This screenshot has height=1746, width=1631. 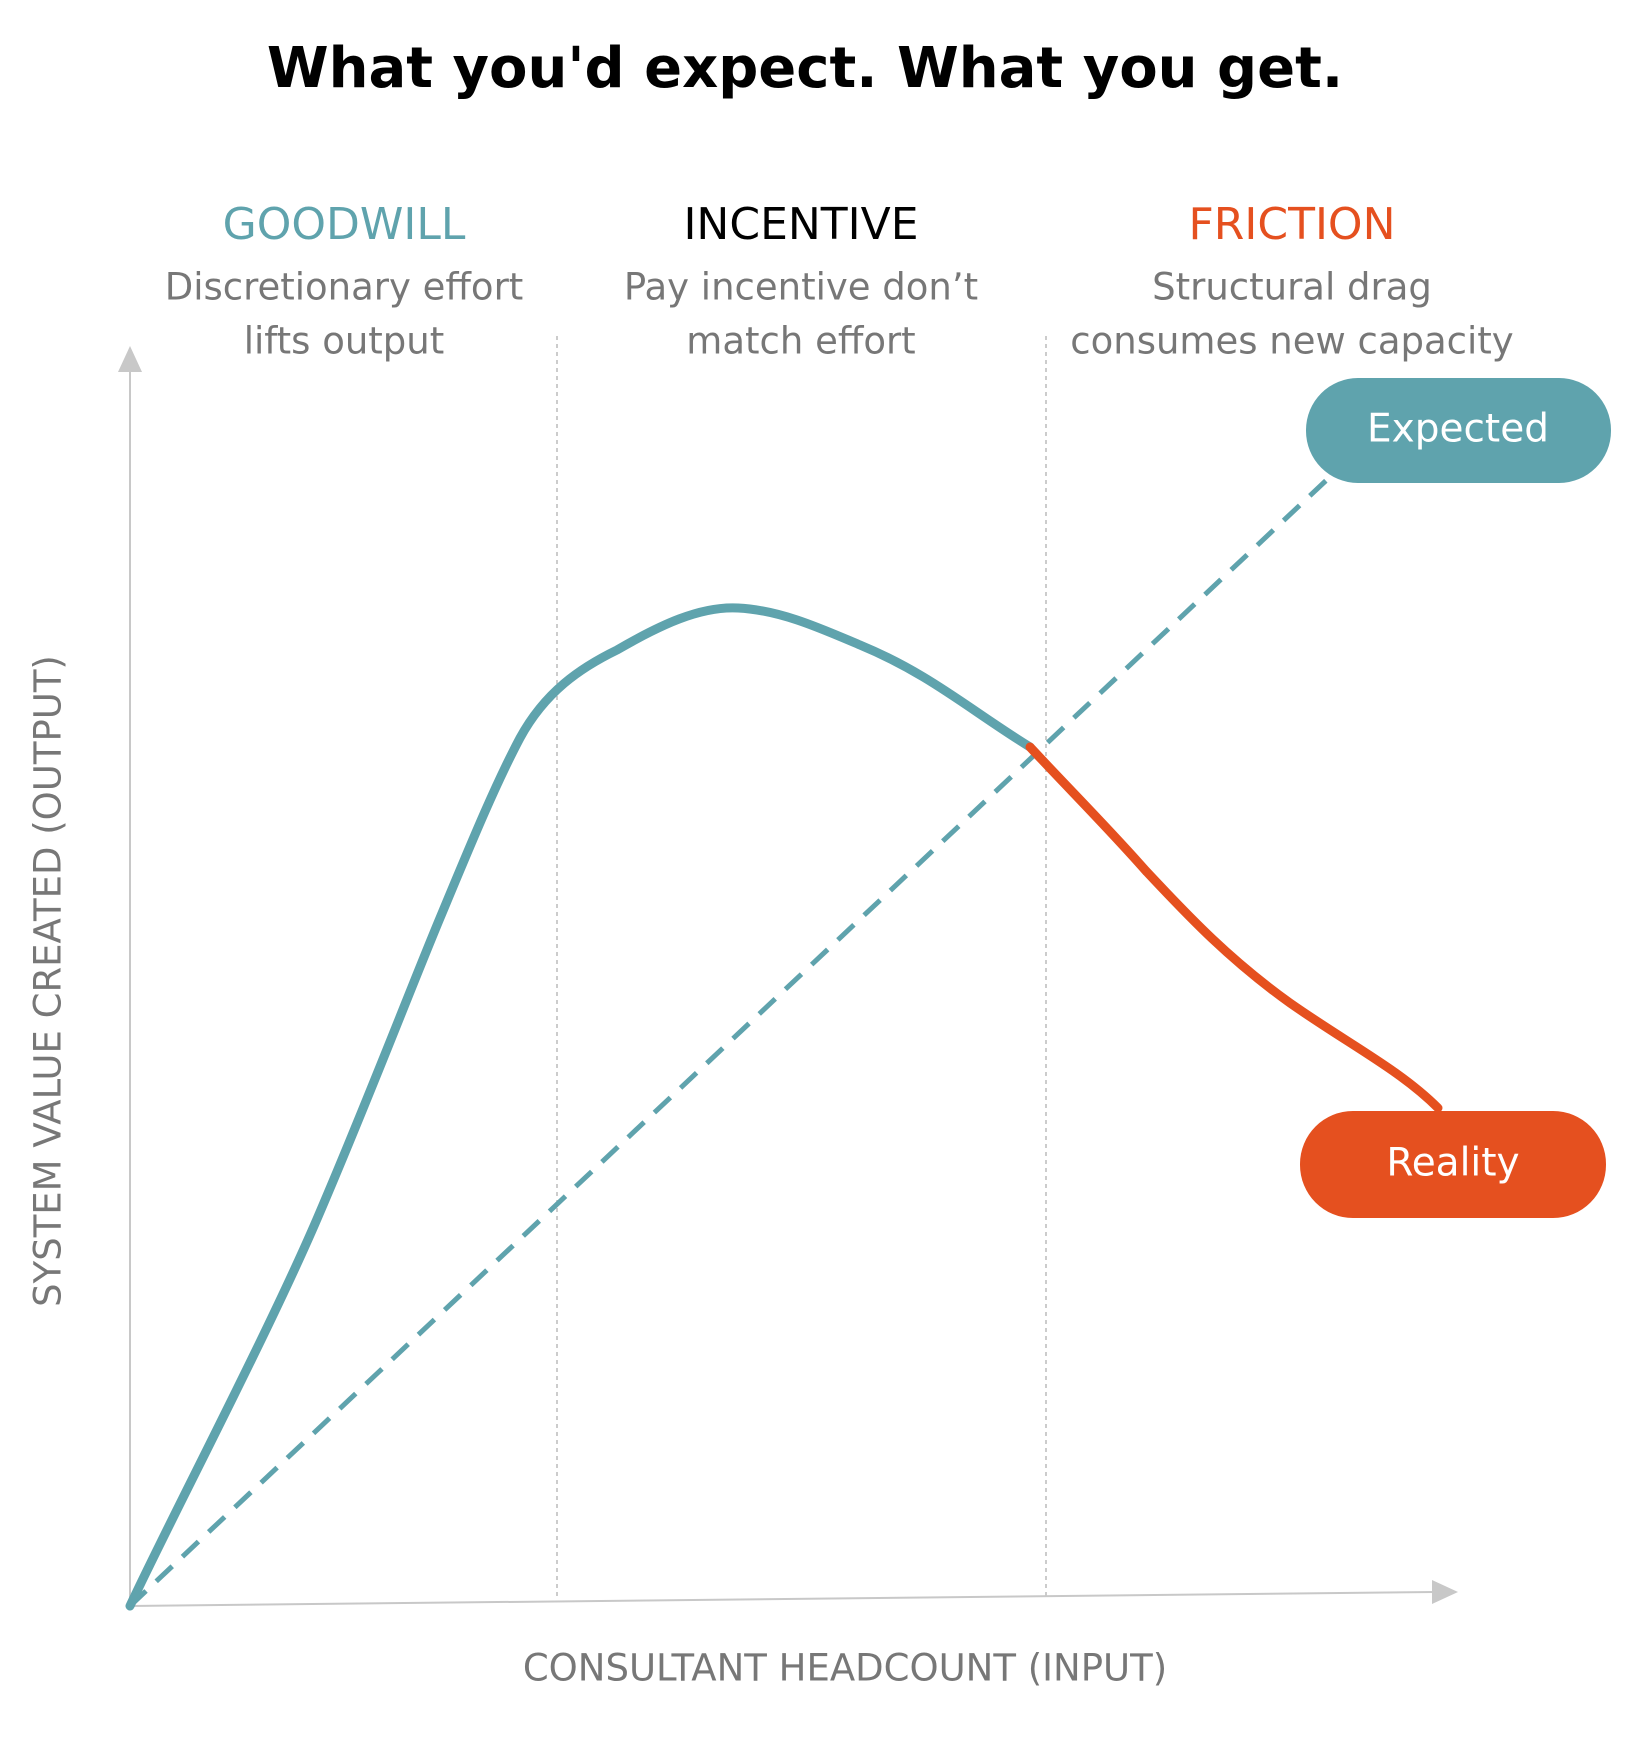 I want to click on y-arrow, so click(x=130, y=359).